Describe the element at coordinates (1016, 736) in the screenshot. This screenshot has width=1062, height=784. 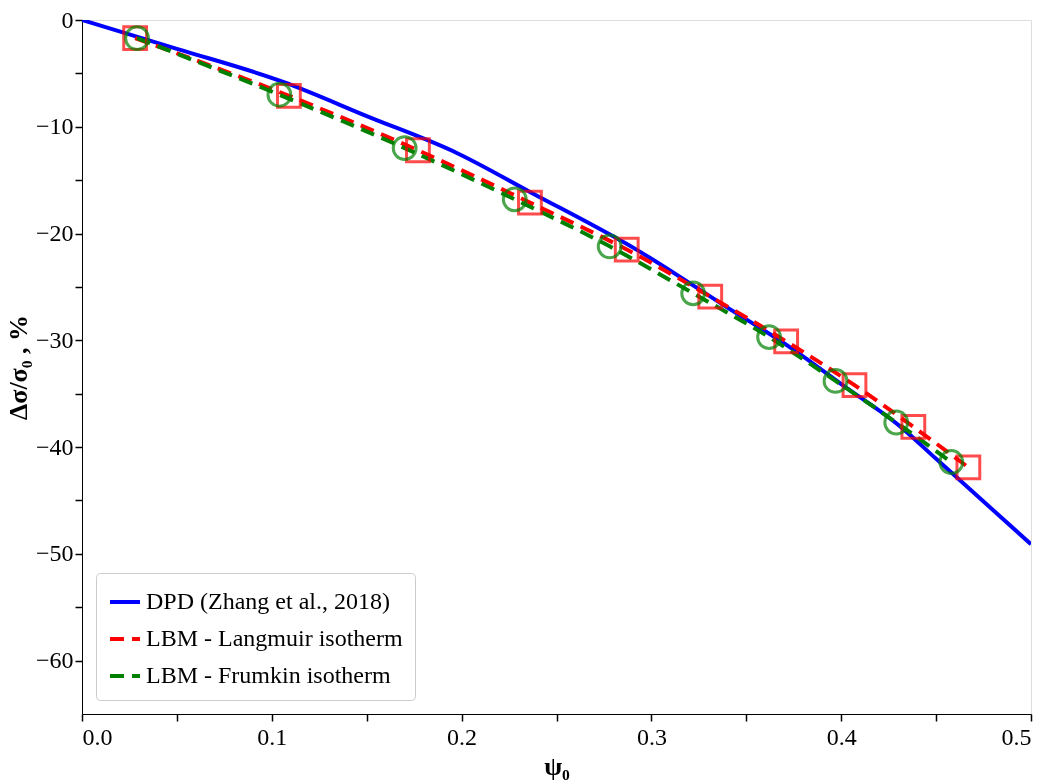
I see `x-tick-label: 0.5` at that location.